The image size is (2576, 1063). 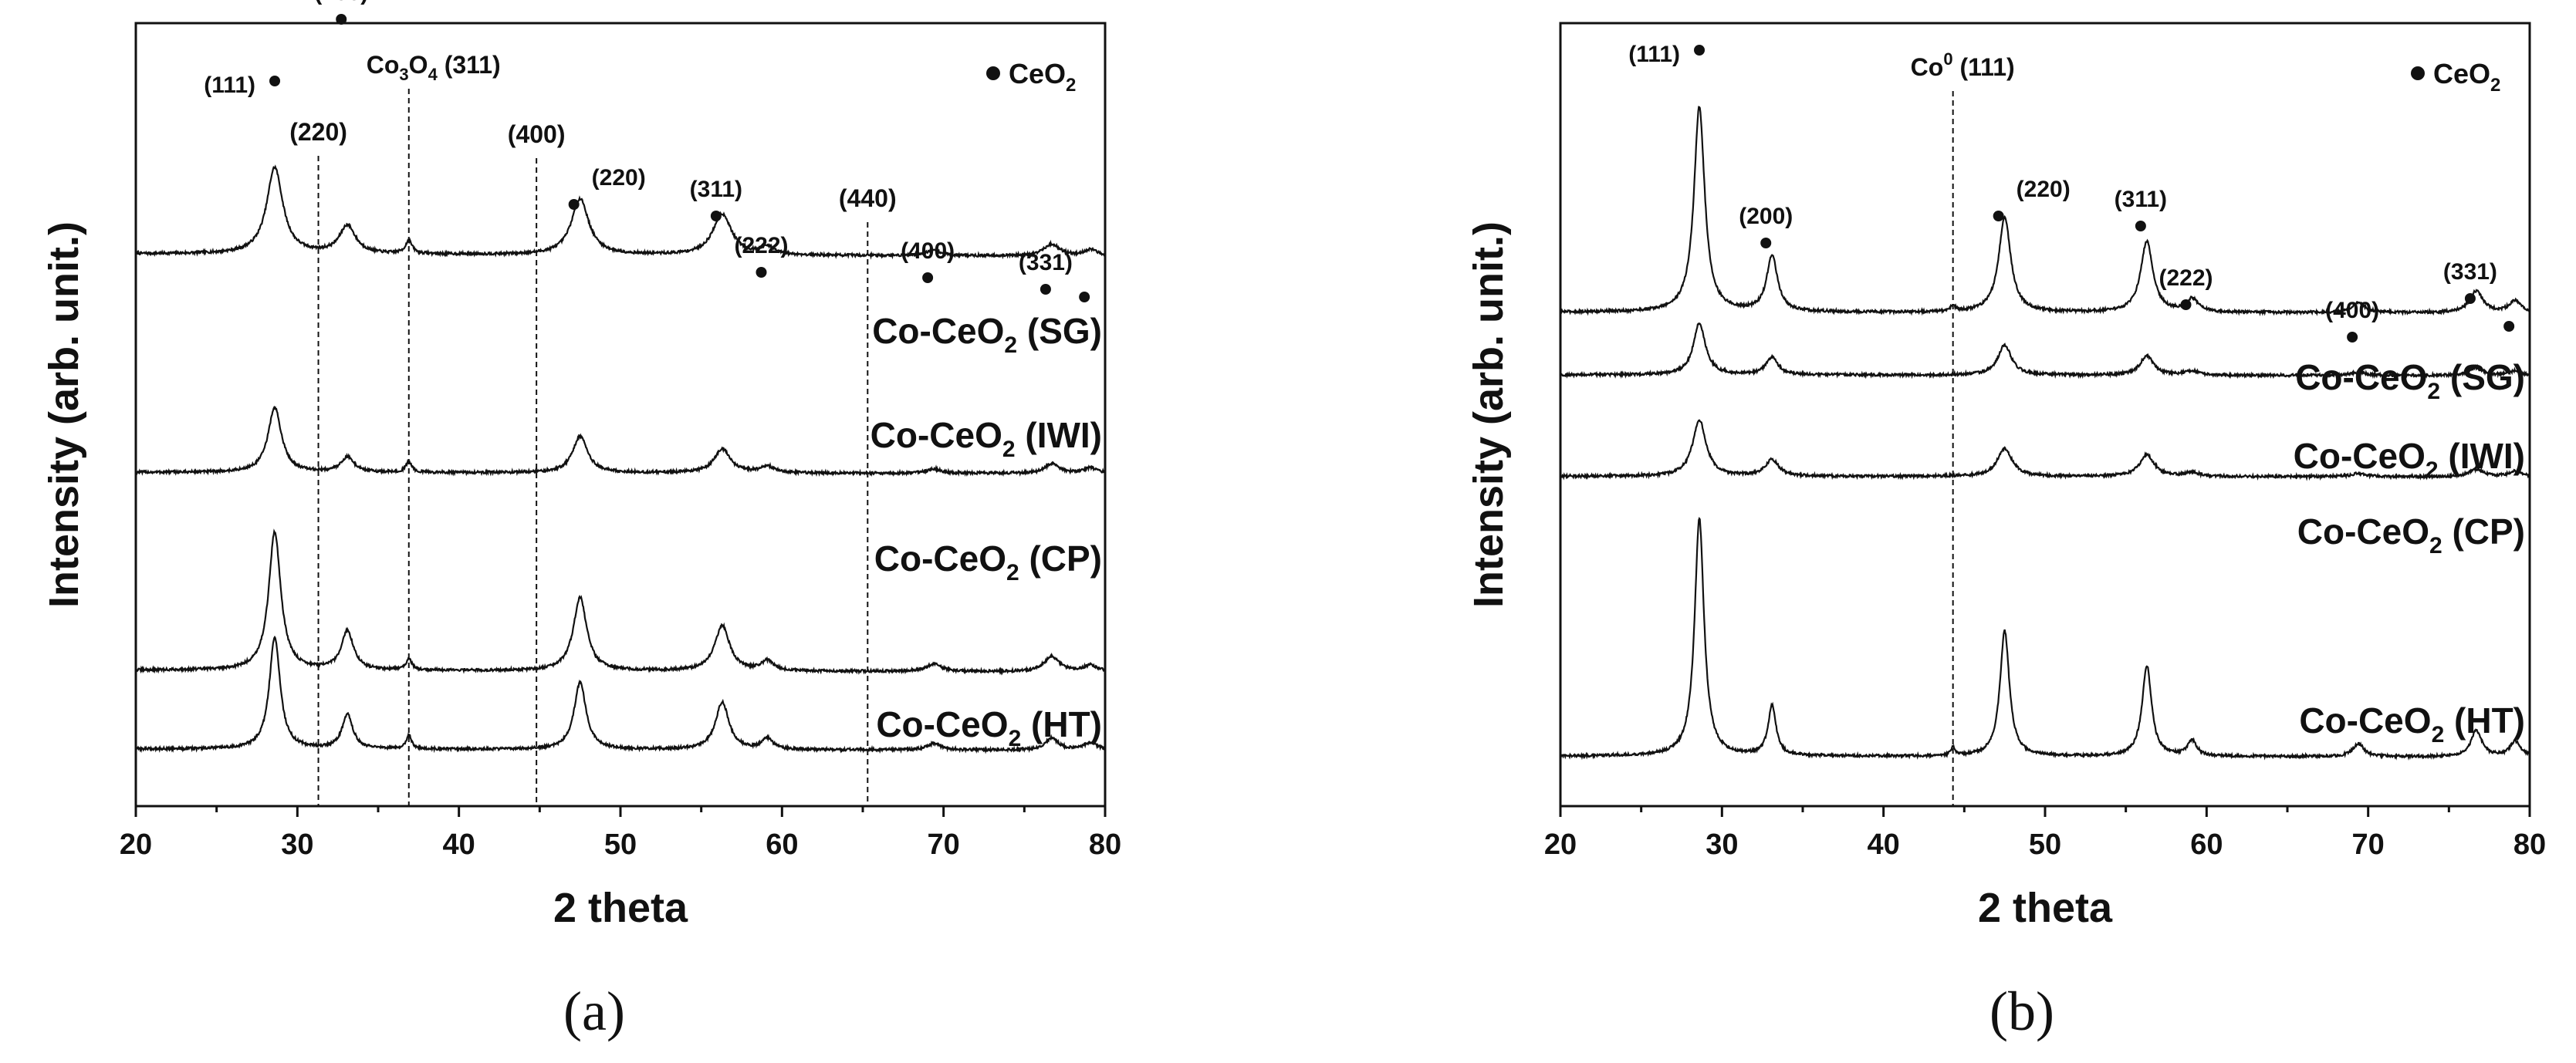 What do you see at coordinates (868, 198) in the screenshot?
I see `reference-line-label: (440)` at bounding box center [868, 198].